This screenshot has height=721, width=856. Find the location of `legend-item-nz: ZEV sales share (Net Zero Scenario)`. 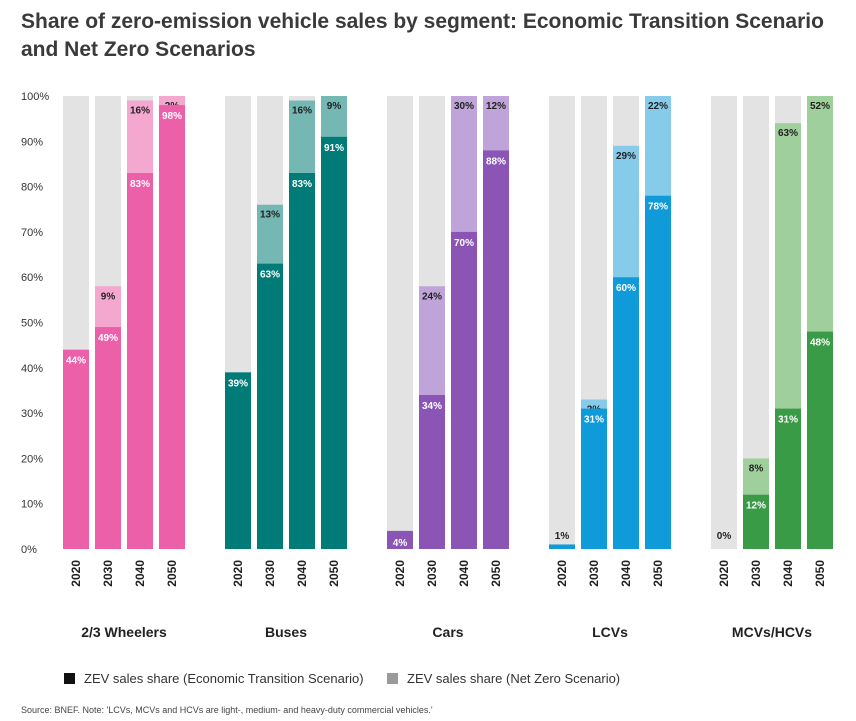

legend-item-nz: ZEV sales share (Net Zero Scenario) is located at coordinates (503, 678).